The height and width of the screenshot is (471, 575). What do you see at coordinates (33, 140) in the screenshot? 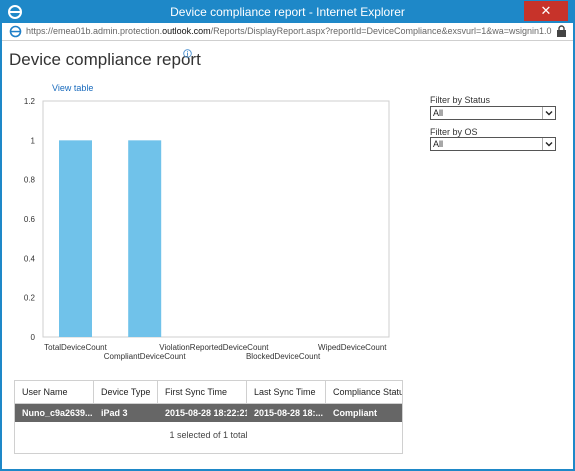
I see `y-tick-label: 1` at bounding box center [33, 140].